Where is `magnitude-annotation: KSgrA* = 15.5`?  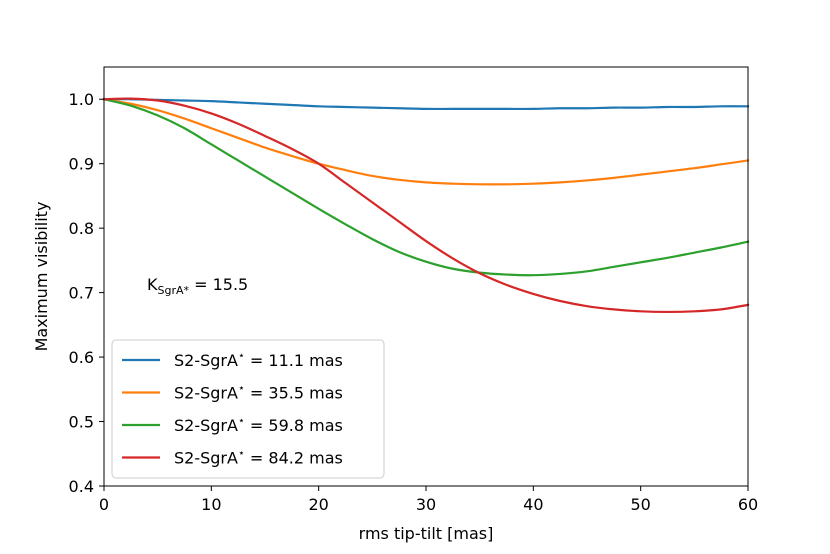 magnitude-annotation: KSgrA* = 15.5 is located at coordinates (197, 286).